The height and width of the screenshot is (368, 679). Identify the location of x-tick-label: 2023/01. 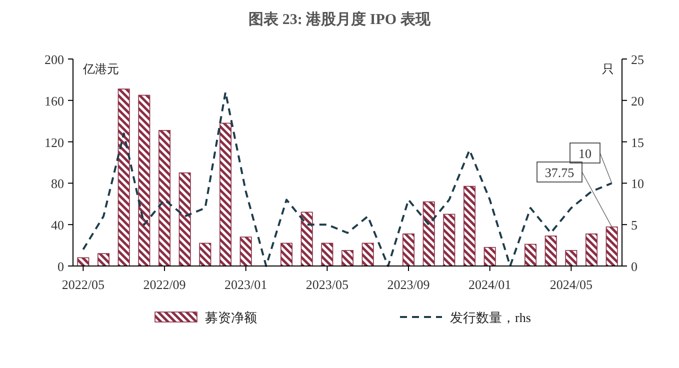
(246, 284).